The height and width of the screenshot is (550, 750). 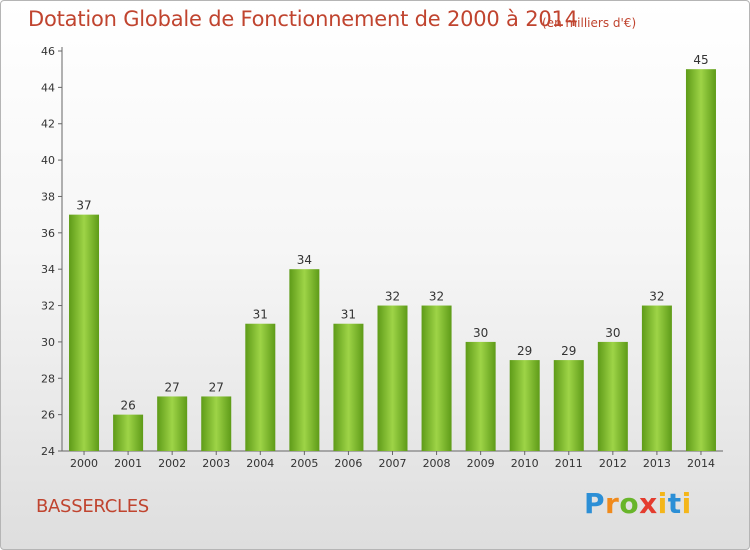 What do you see at coordinates (48, 196) in the screenshot?
I see `y-tick-label: 38` at bounding box center [48, 196].